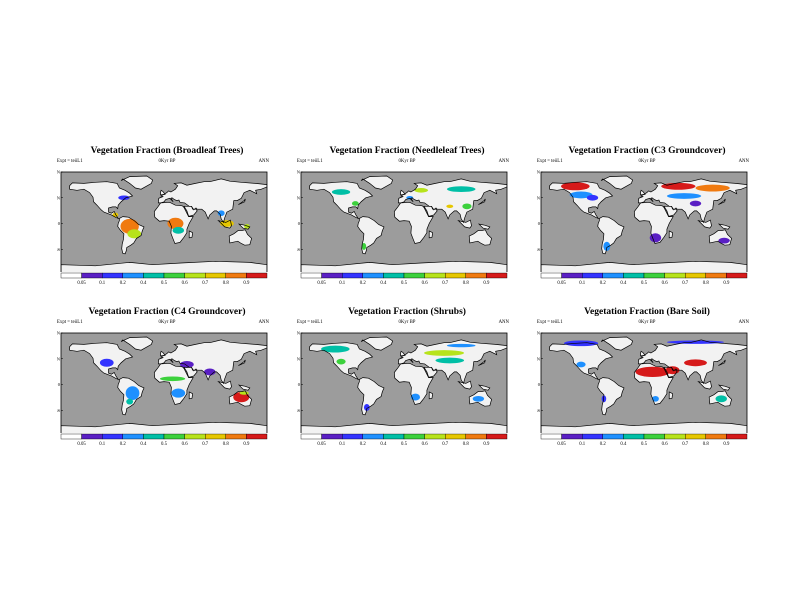  I want to click on colorbar: 0.05 0.1 0.2 0.4 0.5 0.6 0.7 0.8 0.9, so click(164, 440).